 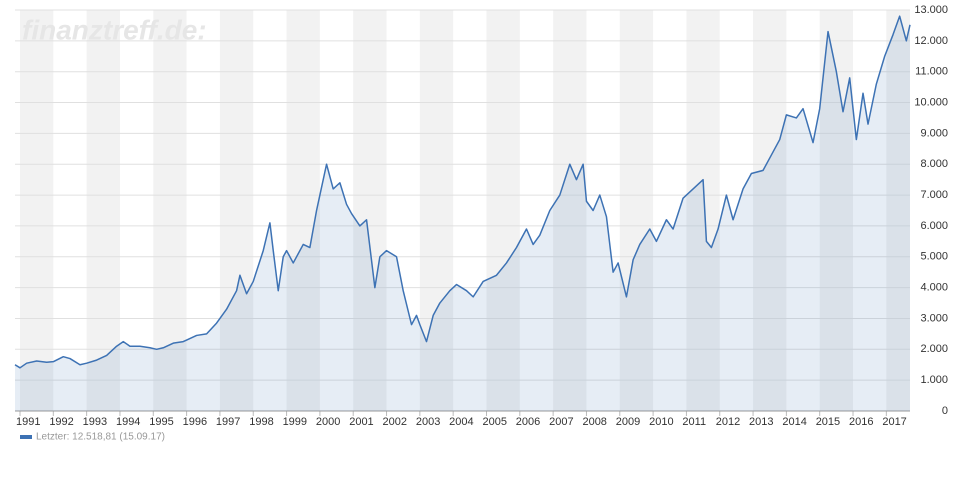 What do you see at coordinates (428, 422) in the screenshot?
I see `x-tick-label: 2003` at bounding box center [428, 422].